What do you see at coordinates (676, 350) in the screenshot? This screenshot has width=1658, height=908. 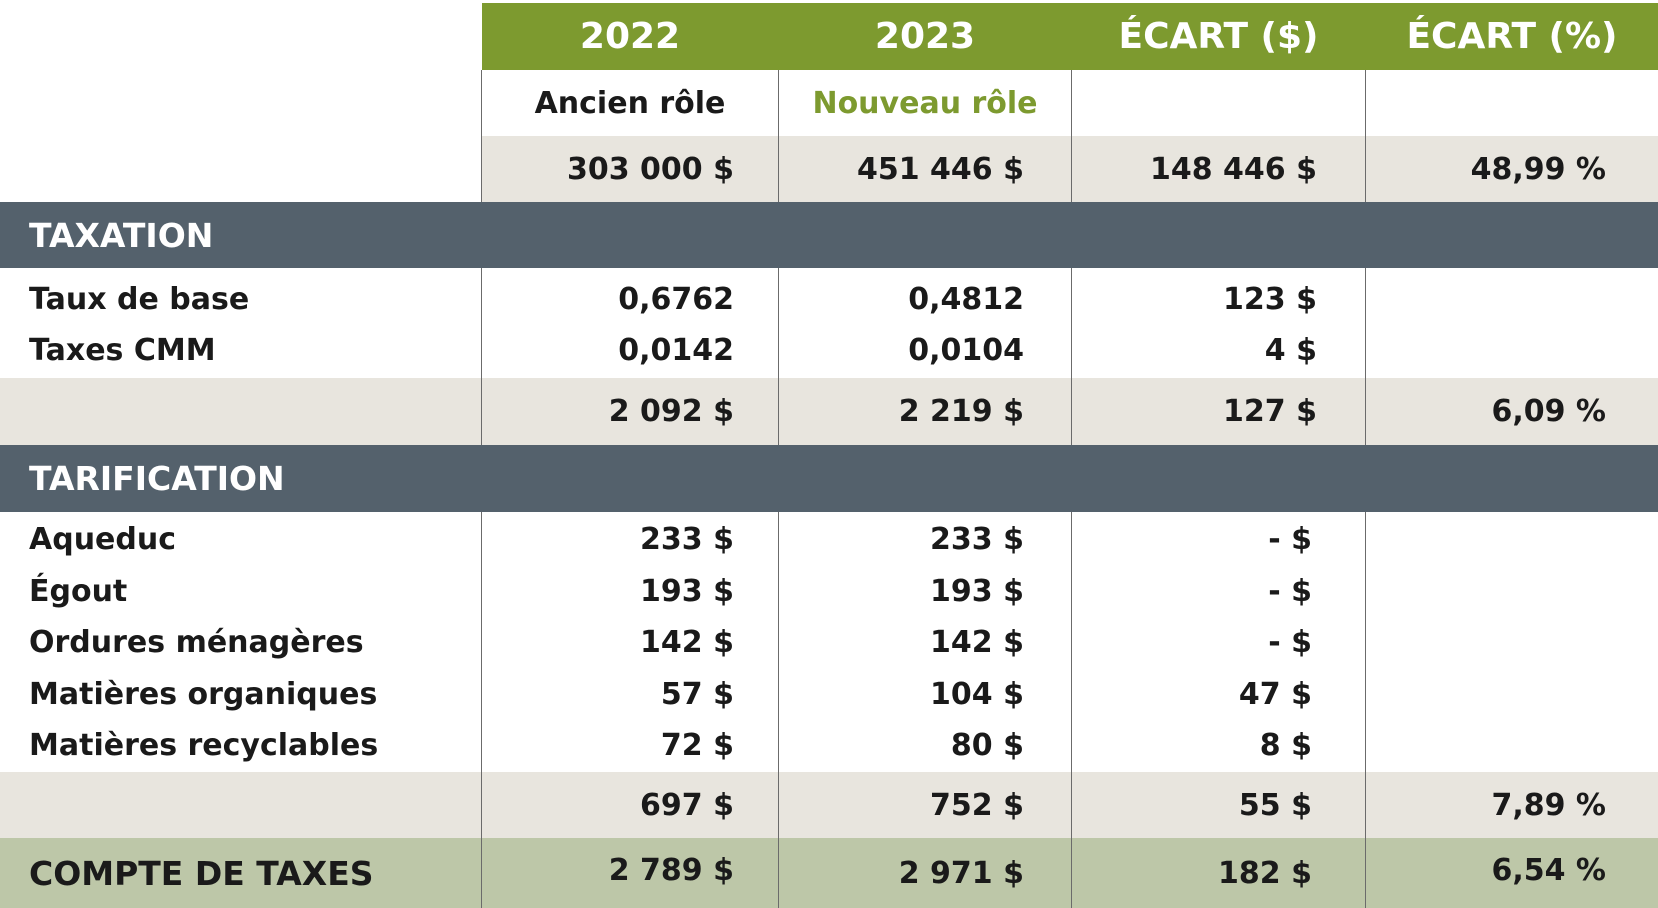 I see `taxes-cmm-2022: 0,0142` at bounding box center [676, 350].